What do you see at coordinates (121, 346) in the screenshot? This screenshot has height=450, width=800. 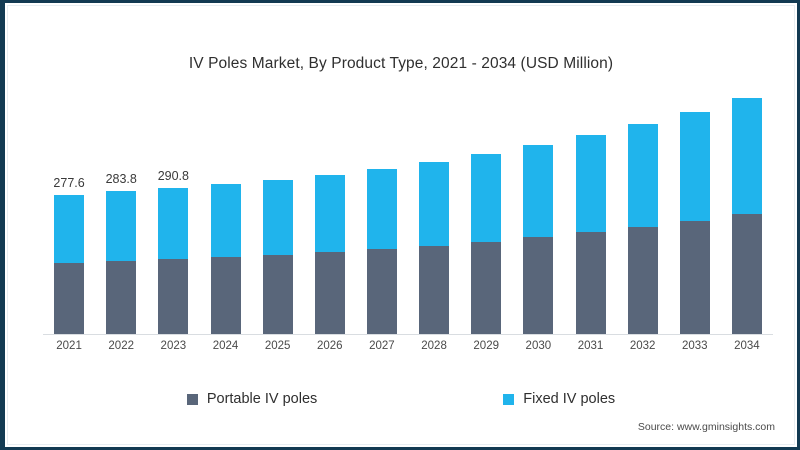 I see `x-axis-tick-label: 2022` at bounding box center [121, 346].